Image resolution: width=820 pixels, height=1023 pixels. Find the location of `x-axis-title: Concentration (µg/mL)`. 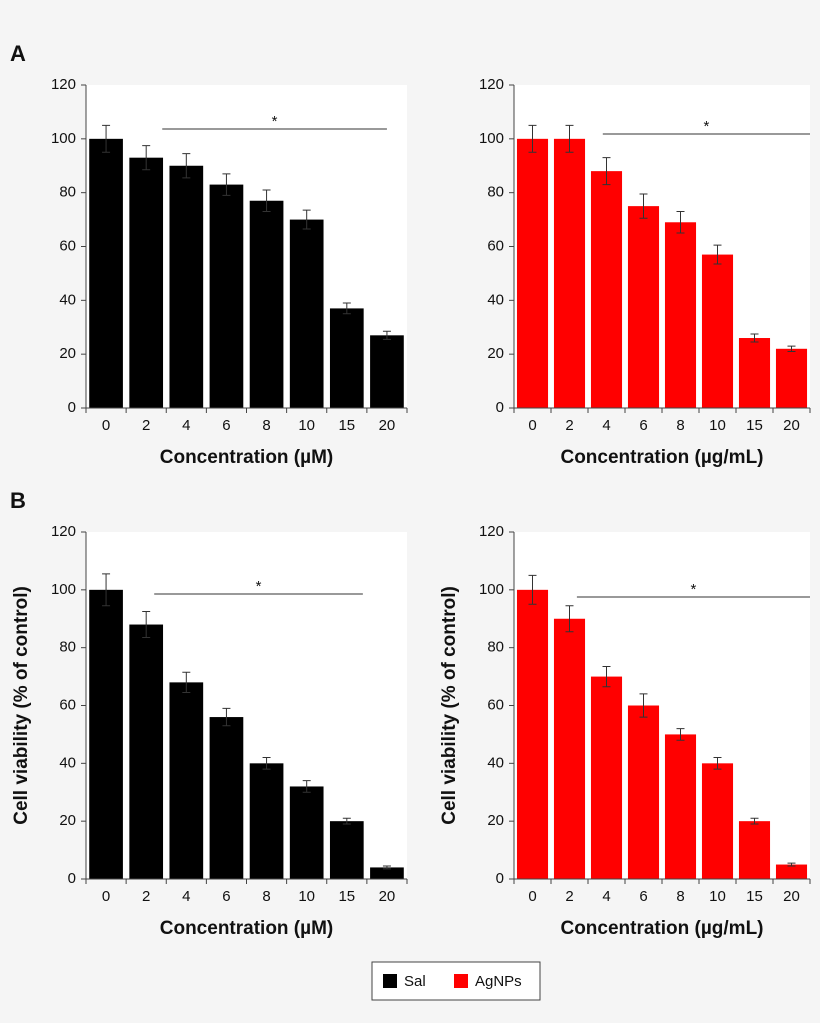

x-axis-title: Concentration (µg/mL) is located at coordinates (661, 457).